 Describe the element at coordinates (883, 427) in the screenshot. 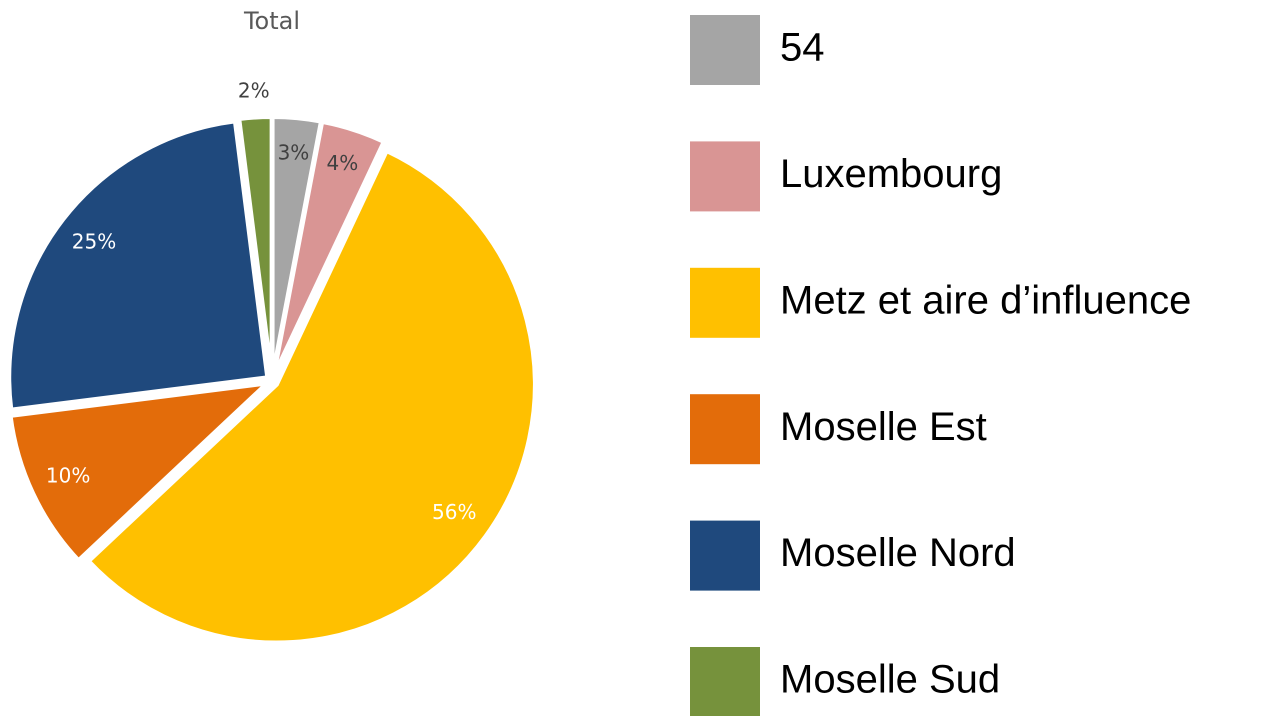

I see `legend-label: Moselle Est` at that location.